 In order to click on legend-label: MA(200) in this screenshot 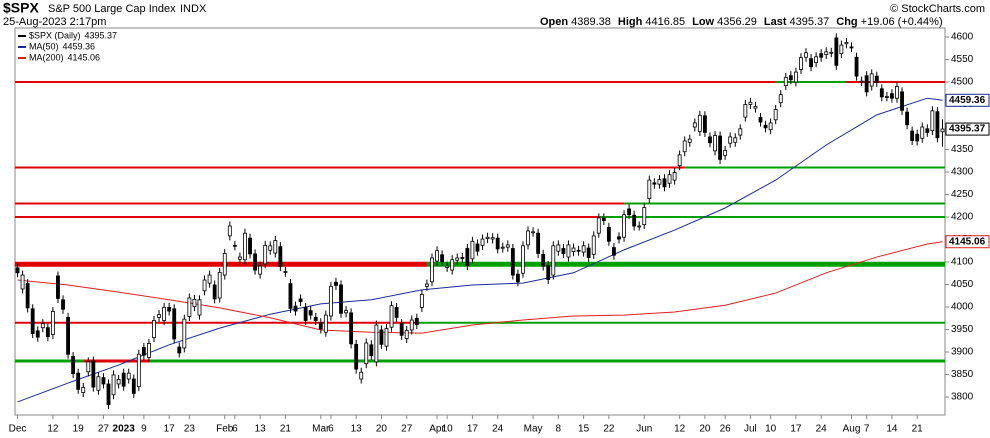, I will do `click(46, 57)`.